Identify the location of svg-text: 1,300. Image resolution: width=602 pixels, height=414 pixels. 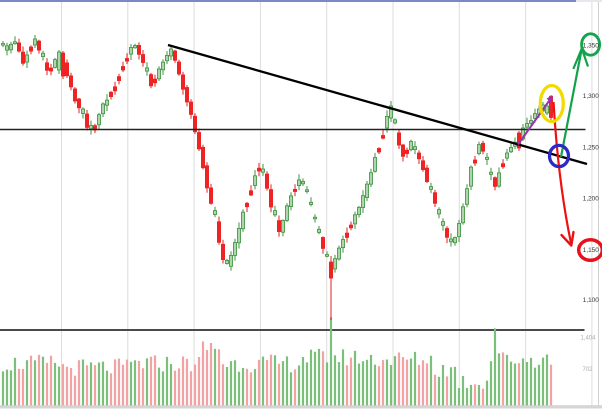
(591, 96).